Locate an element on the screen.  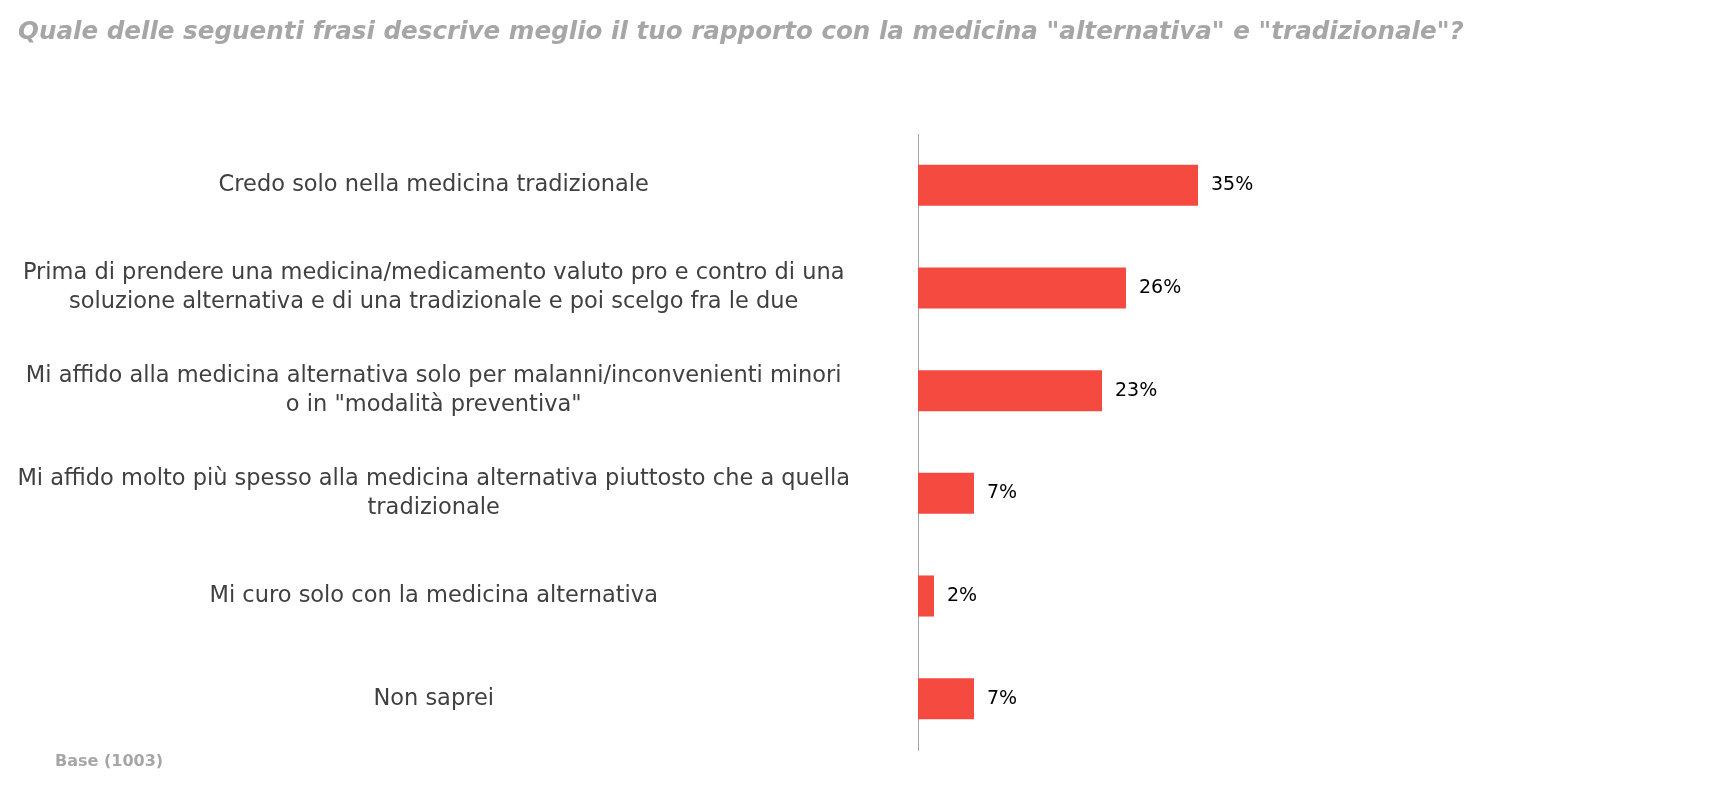
y-tick-label: Mi affido alla medicina alternativa solo per malanni/inconvenienti minori o in "modalità preventiva" is located at coordinates (433, 389).